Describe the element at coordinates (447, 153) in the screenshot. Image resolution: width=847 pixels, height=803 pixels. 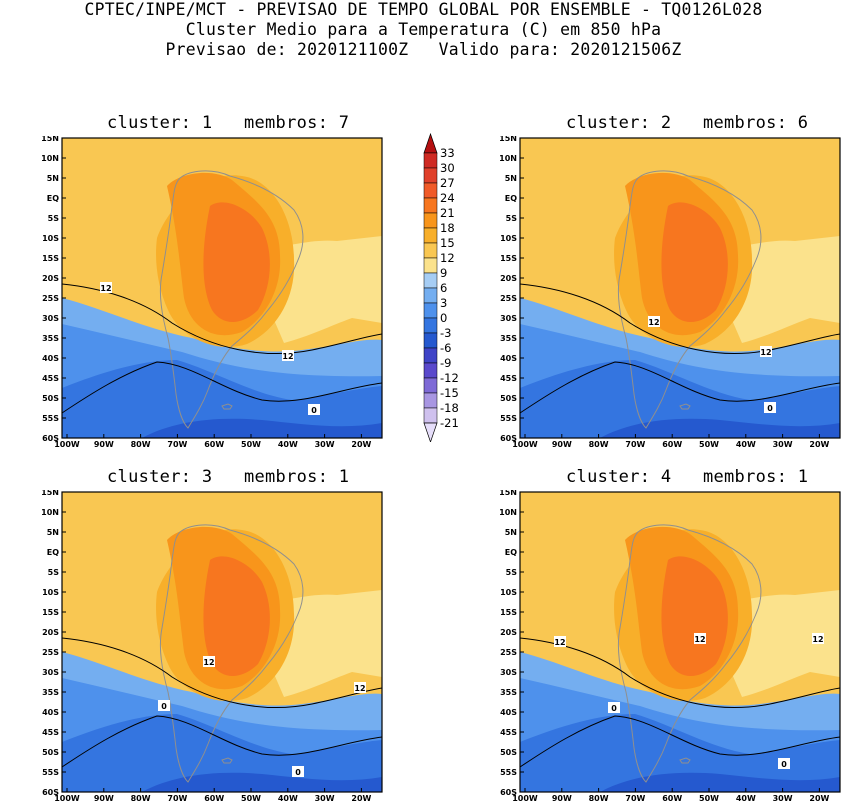
I see `colorbar-label: 33` at that location.